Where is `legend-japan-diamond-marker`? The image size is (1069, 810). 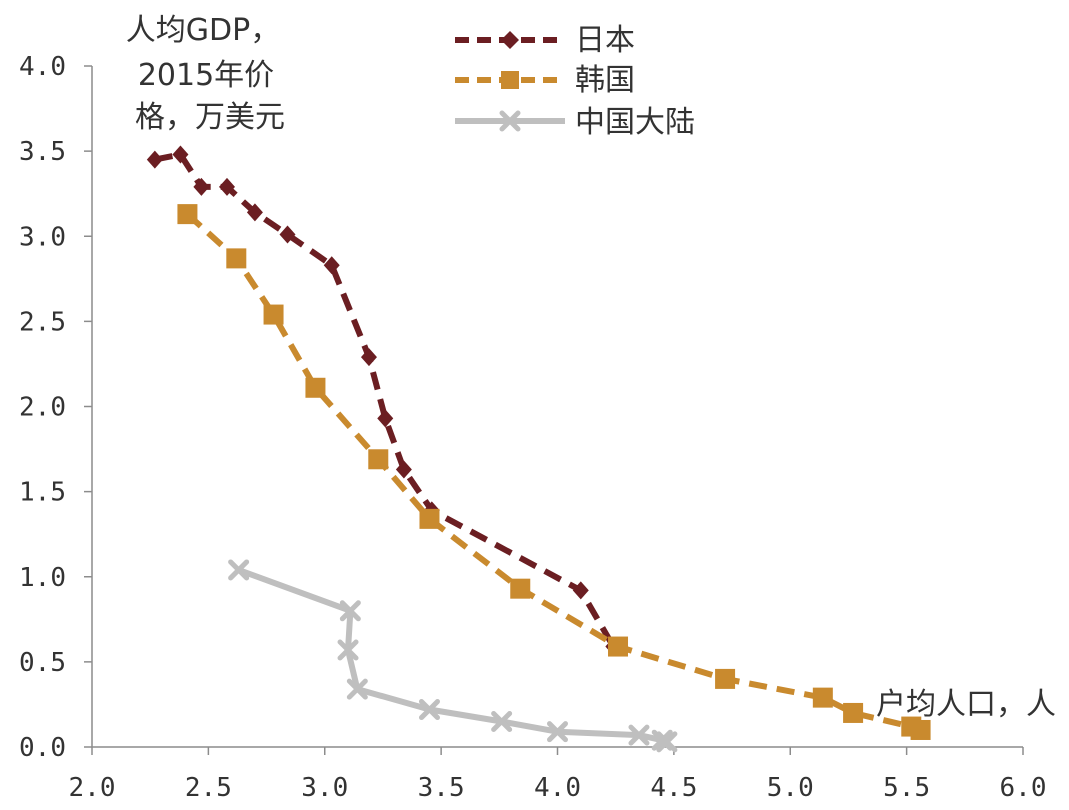
legend-japan-diamond-marker is located at coordinates (510, 40).